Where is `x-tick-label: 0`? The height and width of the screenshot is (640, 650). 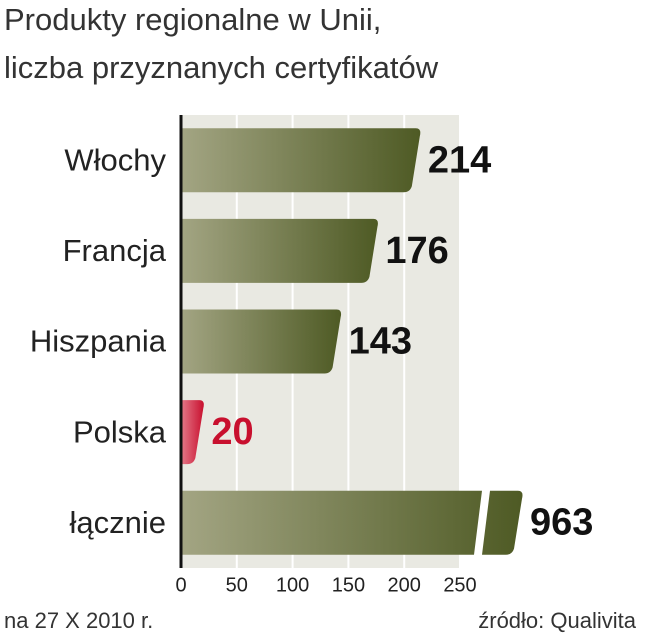 x-tick-label: 0 is located at coordinates (180, 585).